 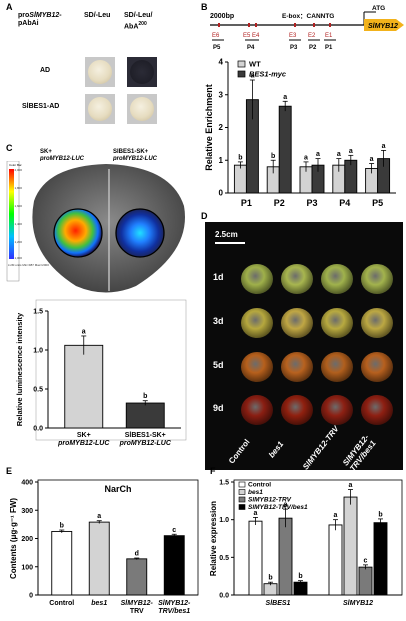 What do you see at coordinates (19, 369) in the screenshot?
I see `y-axis-label: Relative luminescence intensity` at bounding box center [19, 369].